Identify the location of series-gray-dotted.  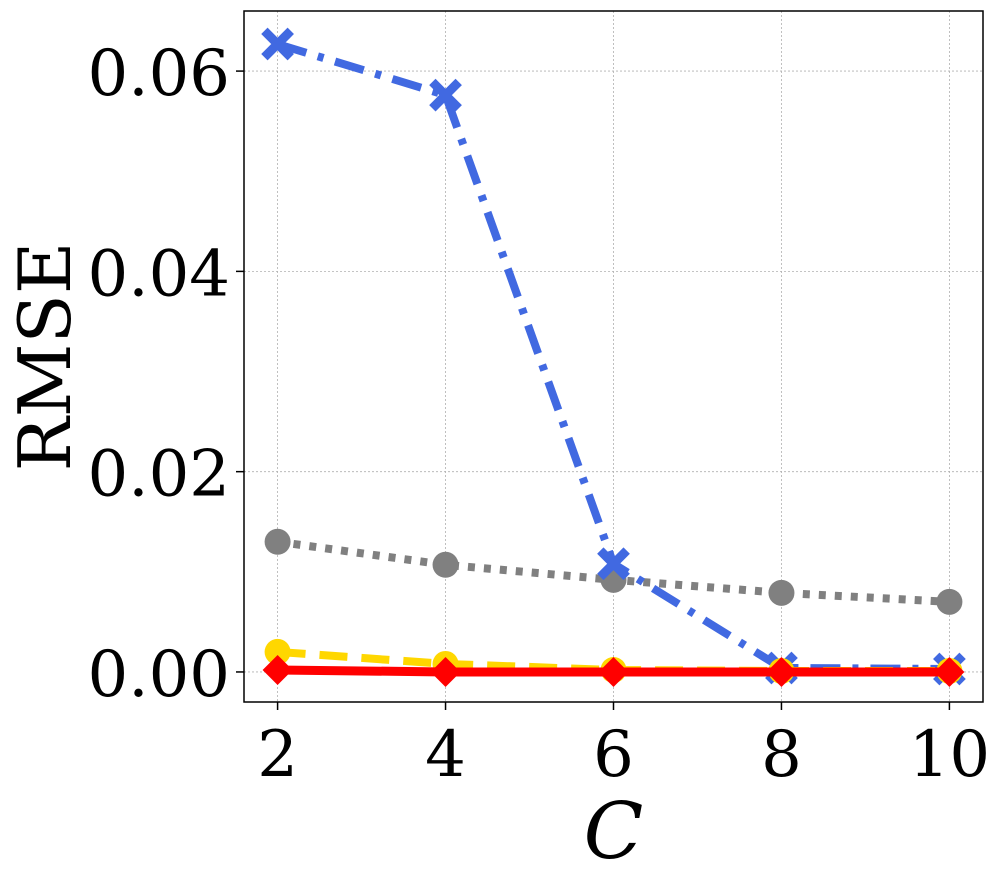
(613, 571).